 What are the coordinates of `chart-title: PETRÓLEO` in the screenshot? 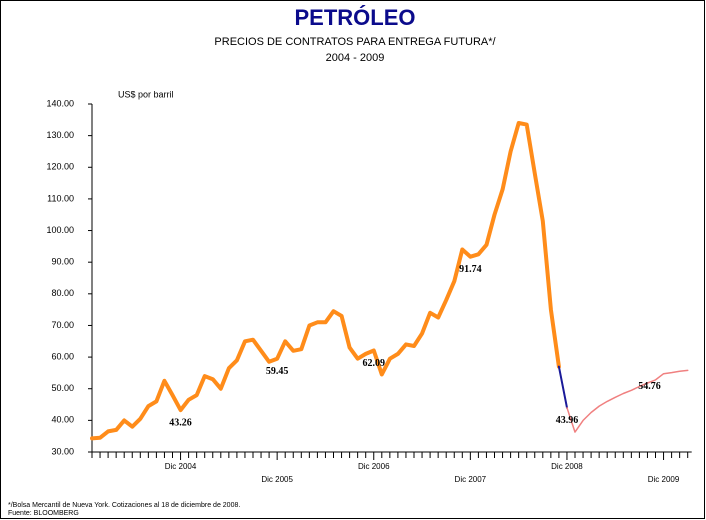 It's located at (354, 17).